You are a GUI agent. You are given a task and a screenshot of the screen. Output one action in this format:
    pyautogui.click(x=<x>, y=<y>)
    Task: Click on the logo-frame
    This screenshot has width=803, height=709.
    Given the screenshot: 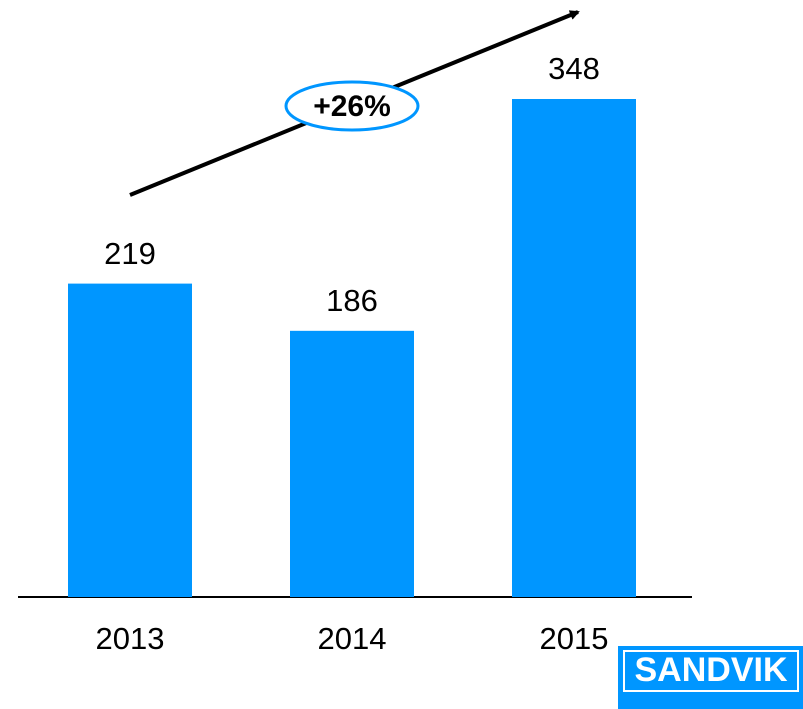 What is the action you would take?
    pyautogui.click(x=711, y=671)
    